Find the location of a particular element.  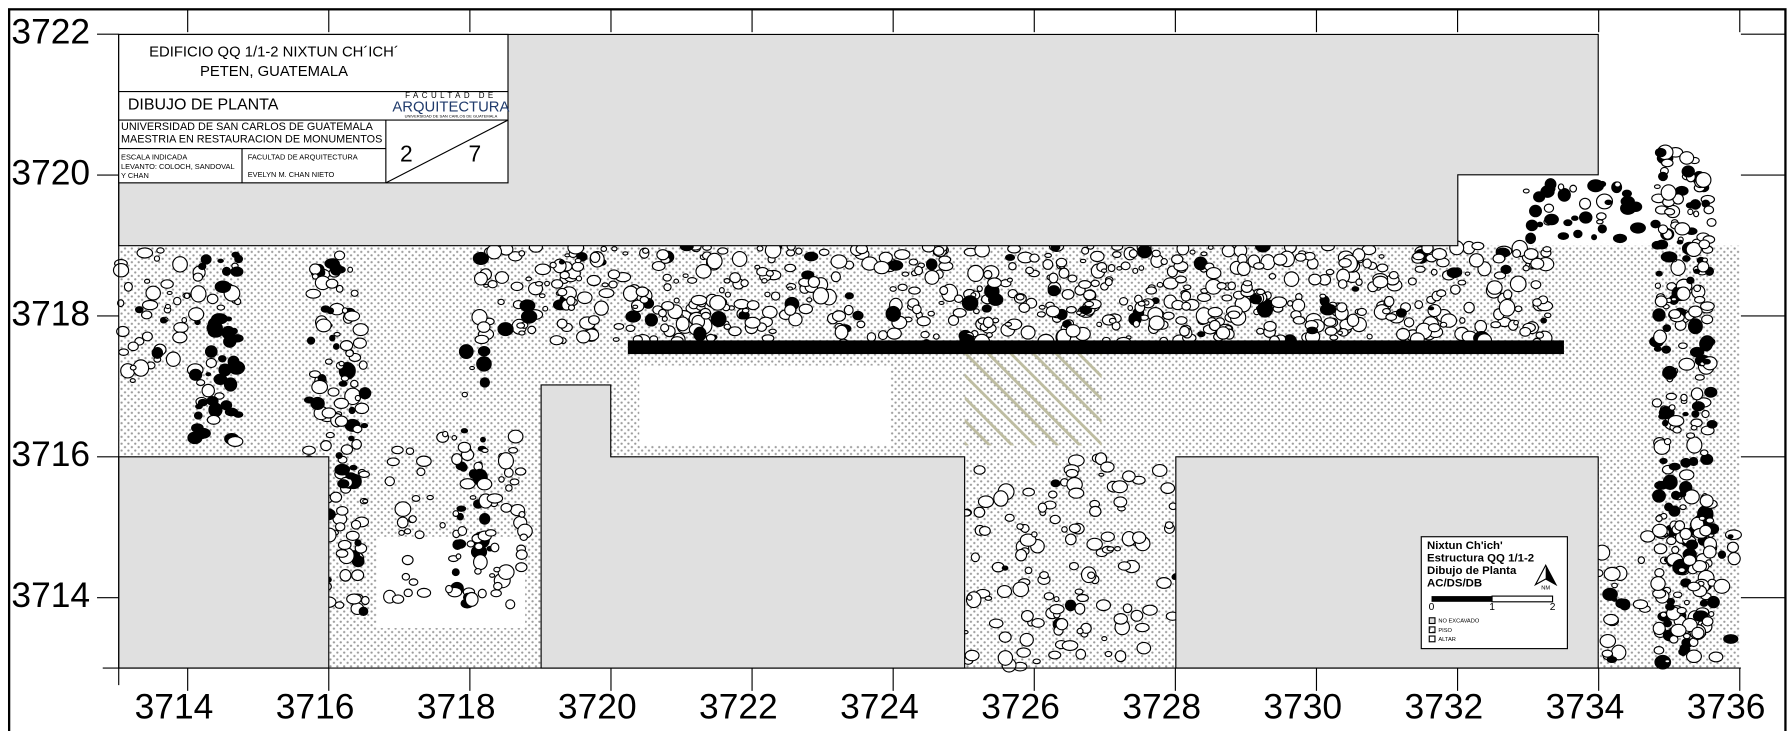

title: EDIFICIO QQ 1/1-2 NIXTUN CH´ICH´ is located at coordinates (274, 53).